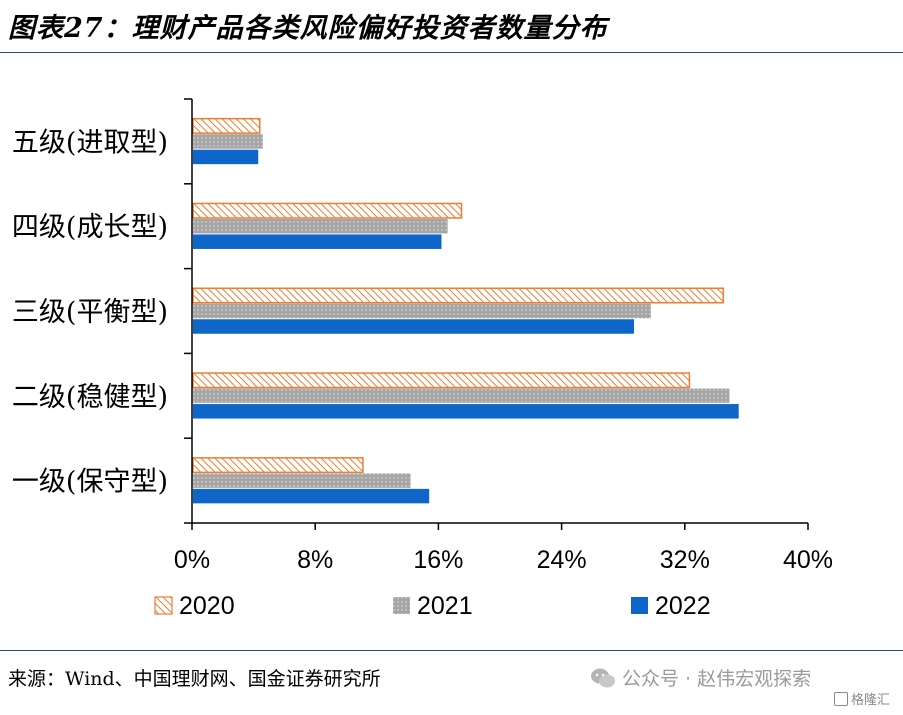  I want to click on x-tick-label: 32%, so click(685, 560).